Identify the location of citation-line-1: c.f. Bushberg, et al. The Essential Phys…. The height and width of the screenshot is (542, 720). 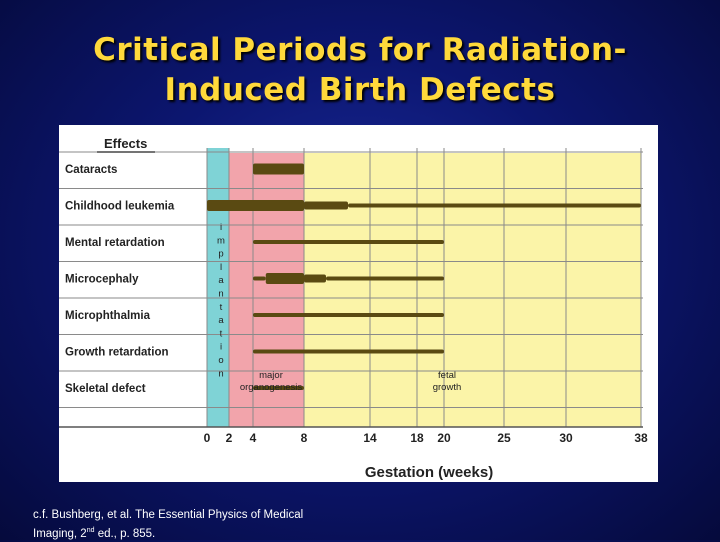
(168, 515).